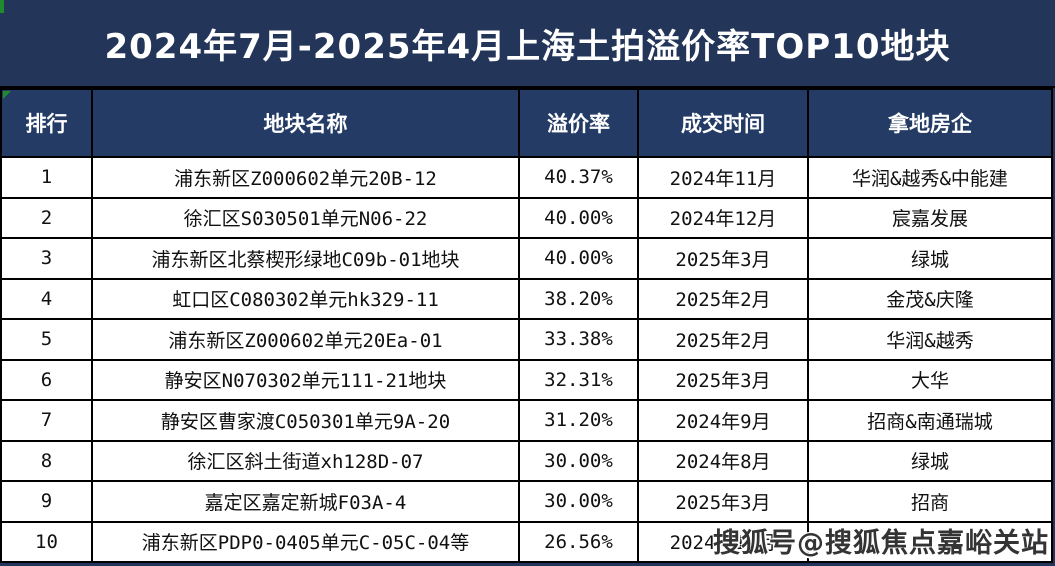 The width and height of the screenshot is (1055, 566). What do you see at coordinates (305, 460) in the screenshot?
I see `cell-plot-name: 徐汇区斜土街道xh128D-07` at bounding box center [305, 460].